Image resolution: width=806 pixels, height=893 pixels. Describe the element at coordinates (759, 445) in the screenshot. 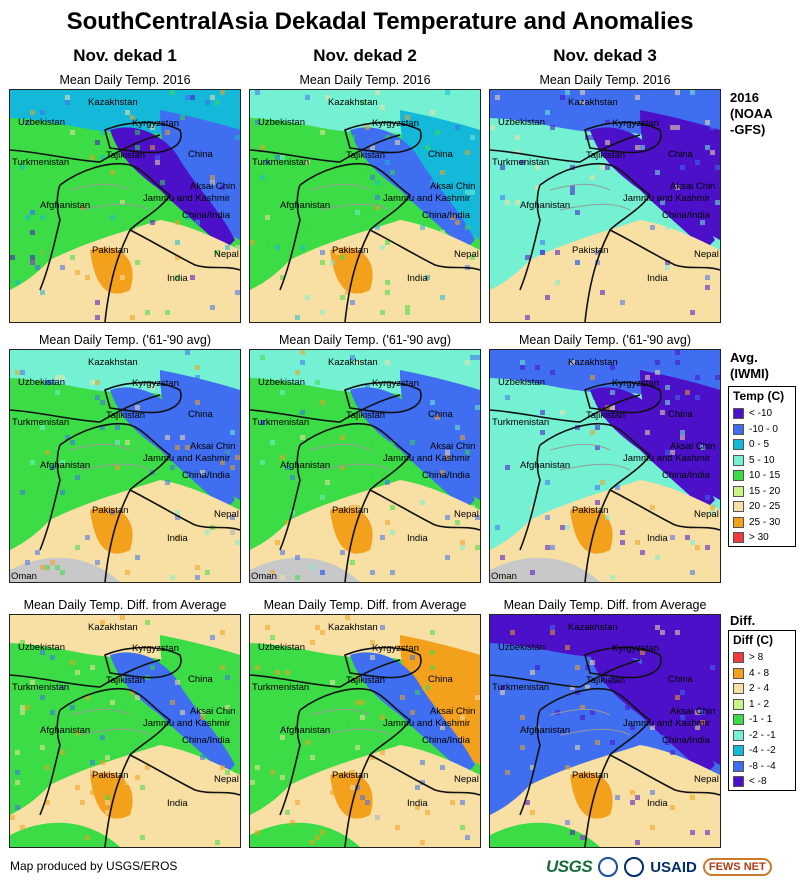

I see `temp-legend-label: 0 - 5` at that location.